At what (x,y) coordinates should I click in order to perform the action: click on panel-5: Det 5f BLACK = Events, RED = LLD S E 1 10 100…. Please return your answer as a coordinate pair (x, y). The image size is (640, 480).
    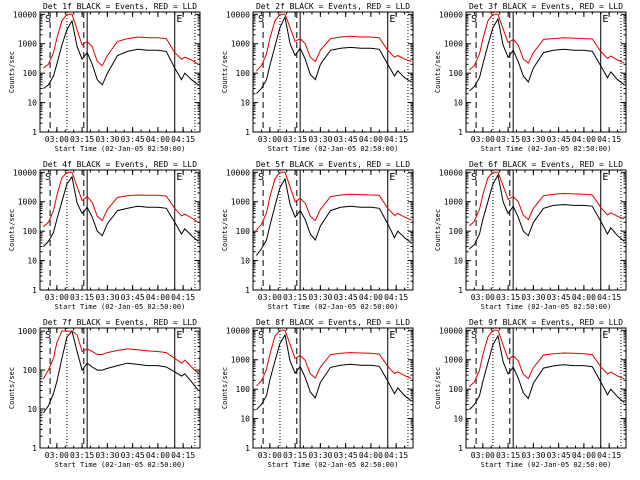
    Looking at the image, I should click on (317, 235).